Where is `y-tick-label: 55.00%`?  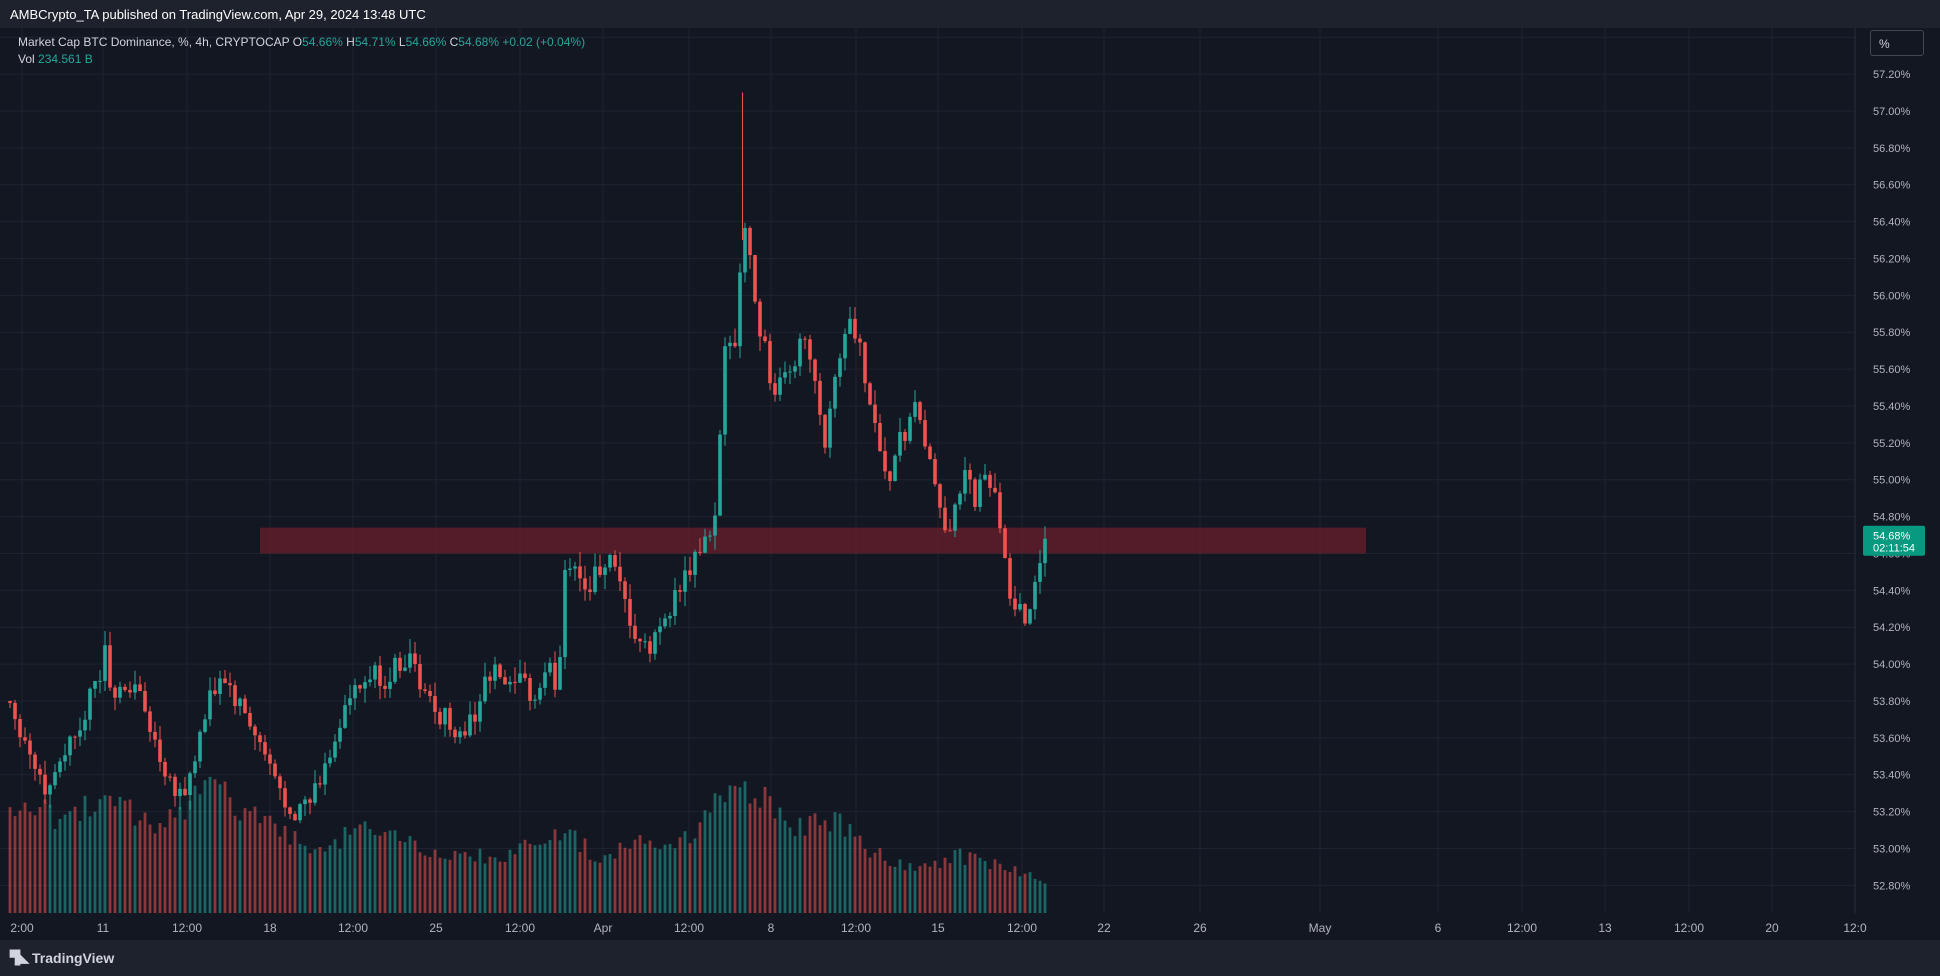 y-tick-label: 55.00% is located at coordinates (1892, 481).